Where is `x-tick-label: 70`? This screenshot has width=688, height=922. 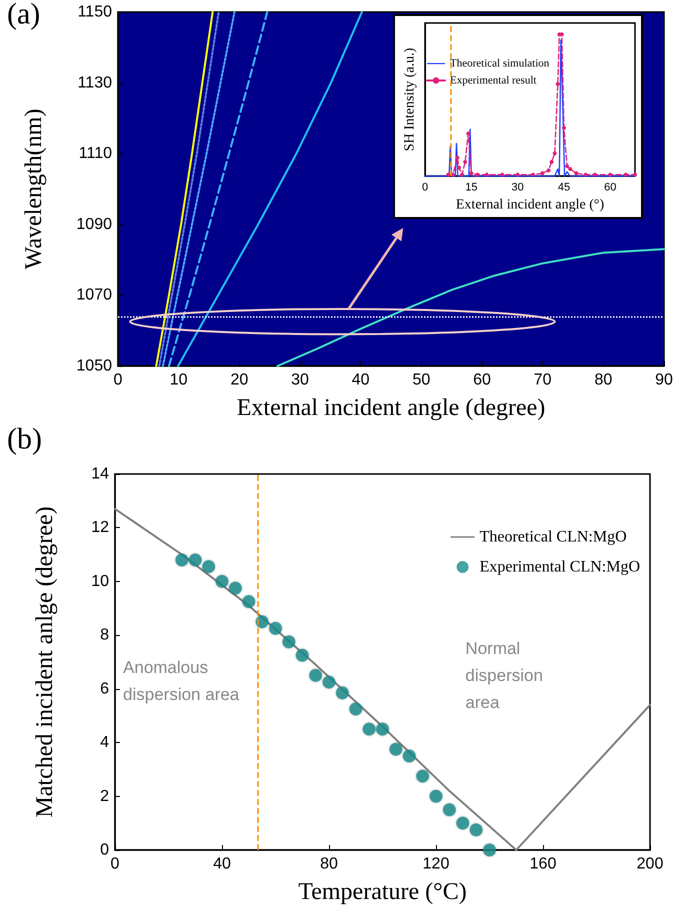 x-tick-label: 70 is located at coordinates (543, 380).